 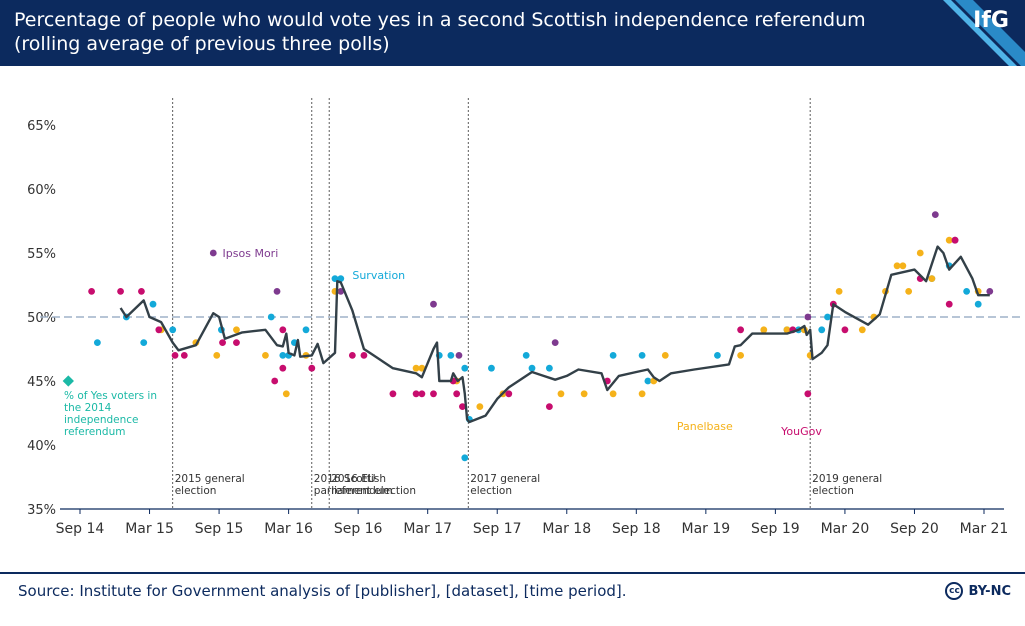 What do you see at coordinates (801, 431) in the screenshot?
I see `series-label: YouGov` at bounding box center [801, 431].